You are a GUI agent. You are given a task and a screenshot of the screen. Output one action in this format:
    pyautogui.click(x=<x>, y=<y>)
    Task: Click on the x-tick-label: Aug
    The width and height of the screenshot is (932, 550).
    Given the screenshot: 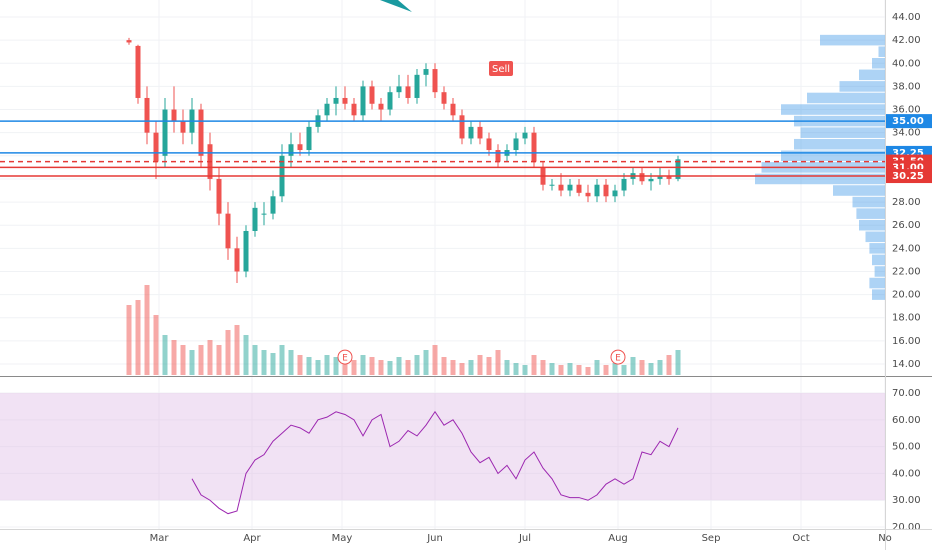 What is the action you would take?
    pyautogui.click(x=618, y=538)
    